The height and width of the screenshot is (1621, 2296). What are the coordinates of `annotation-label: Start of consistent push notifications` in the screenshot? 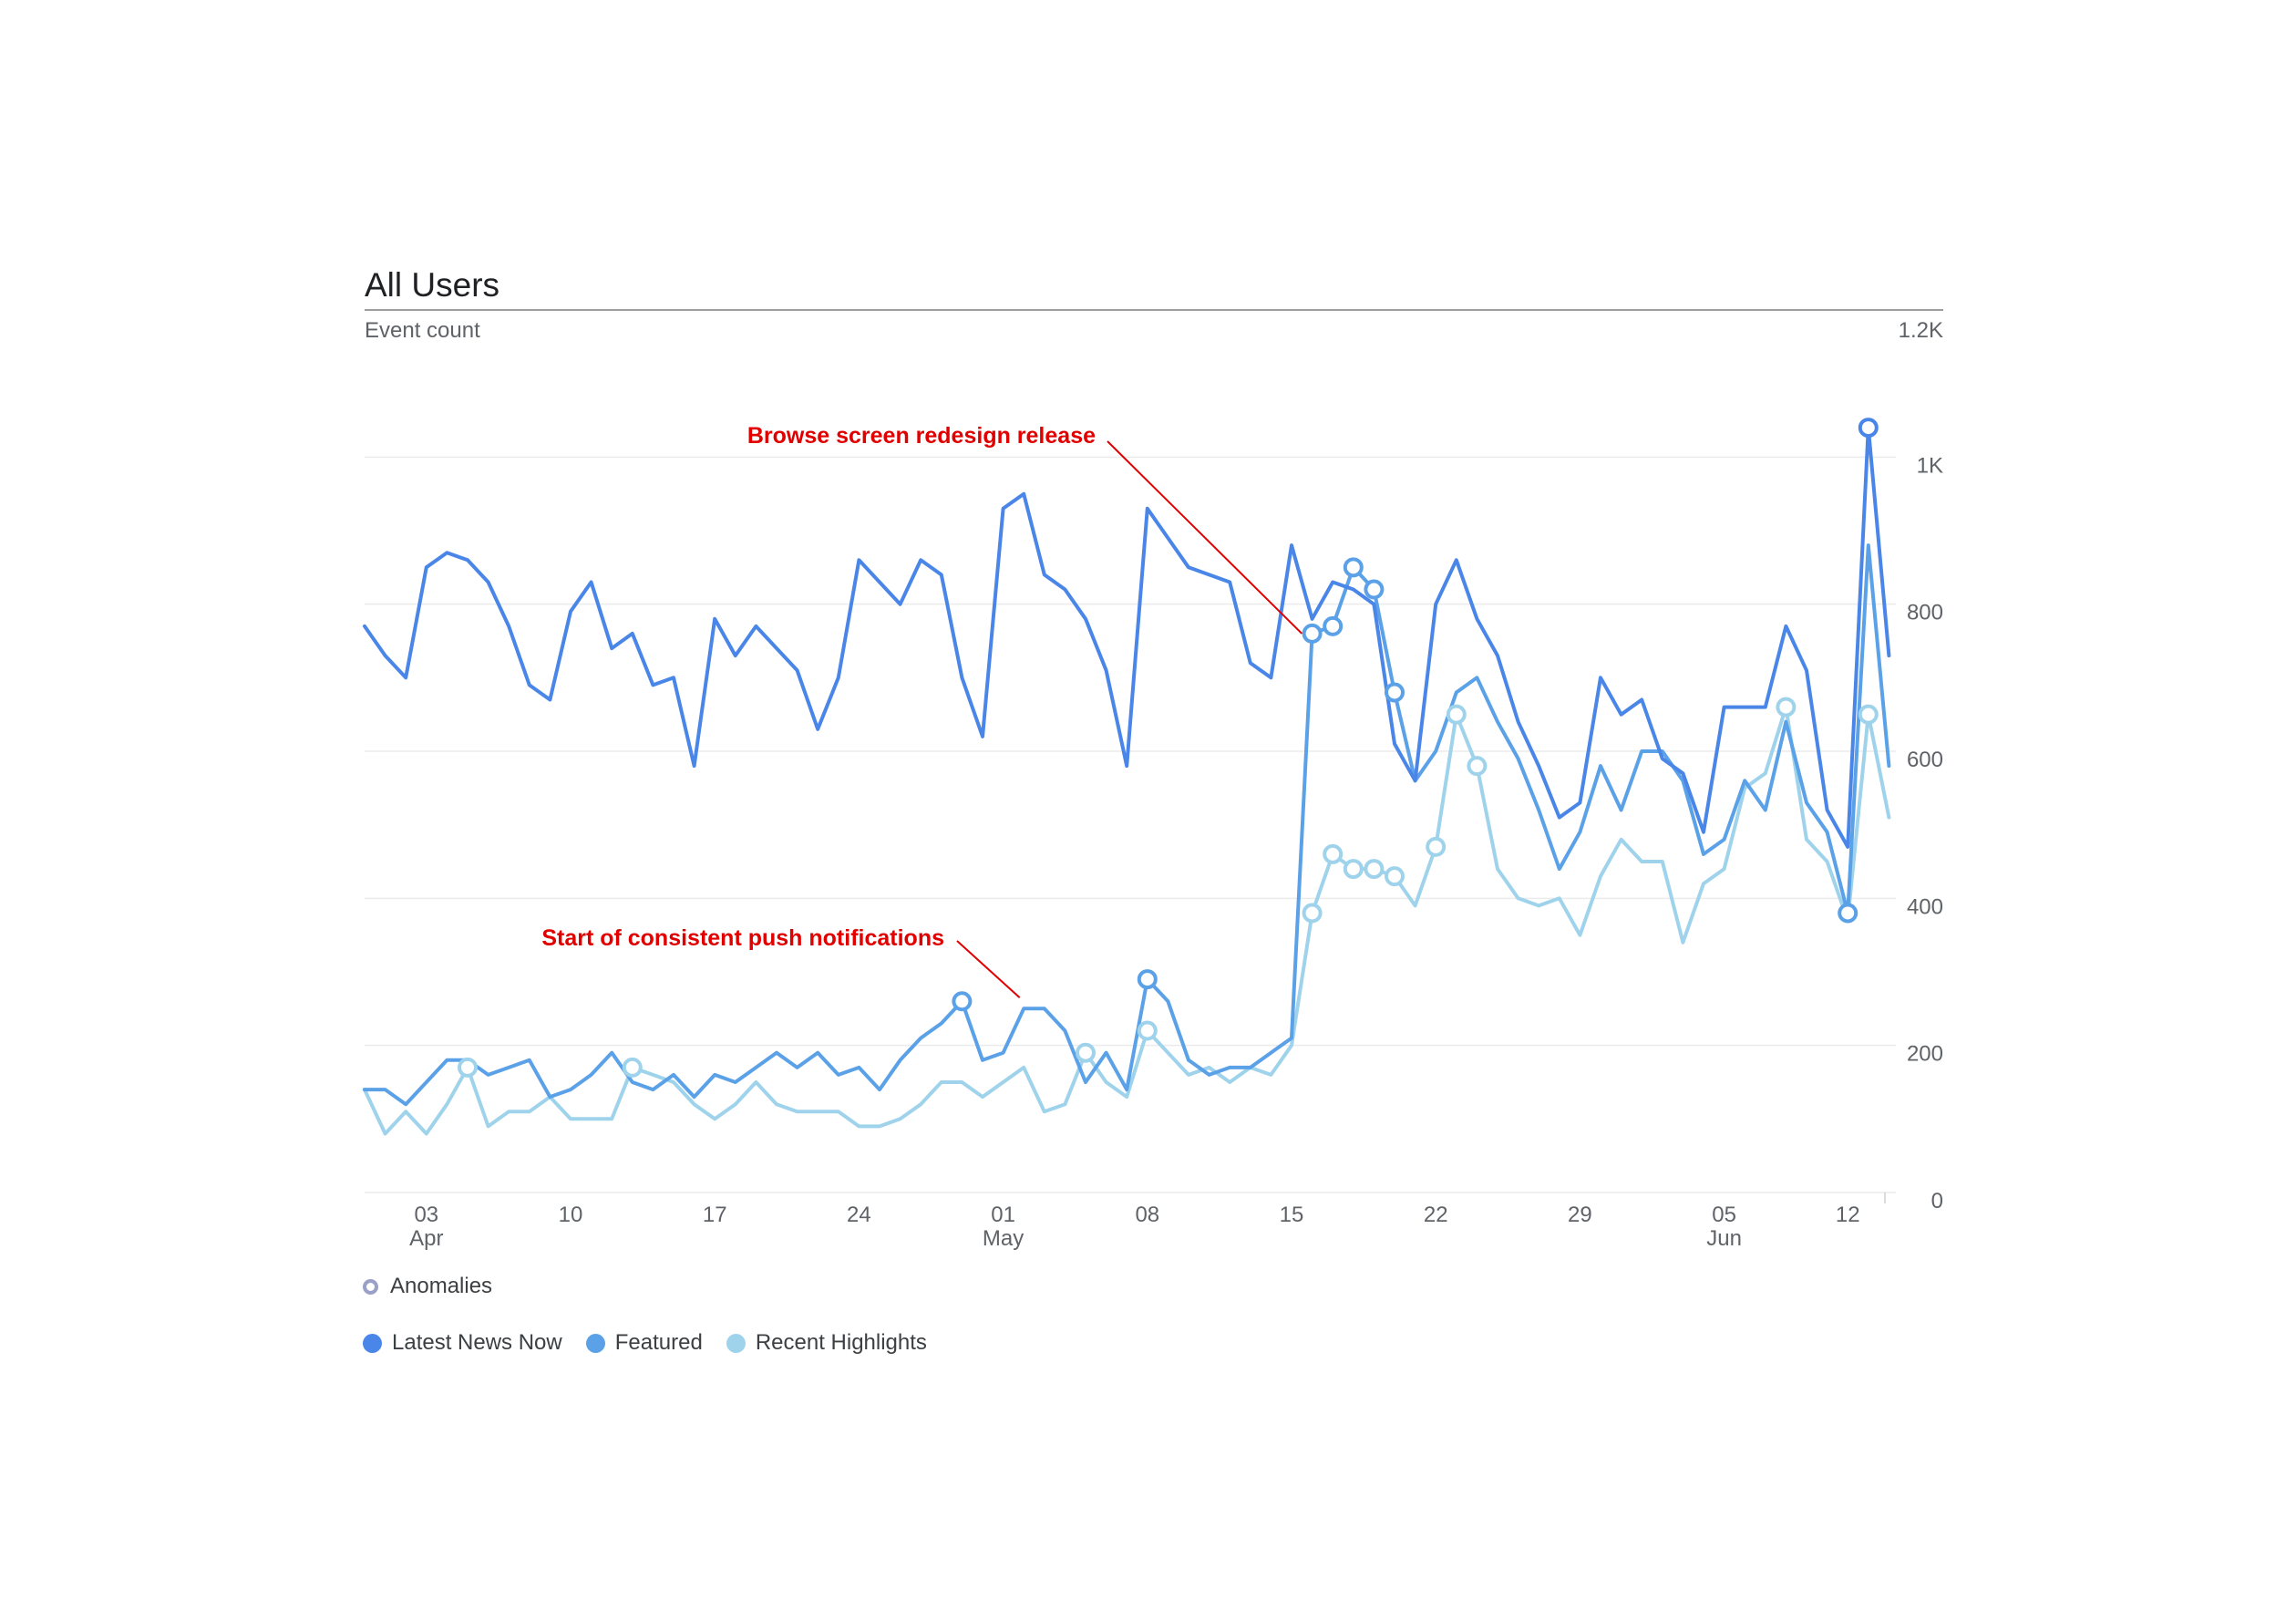 It's located at (742, 938).